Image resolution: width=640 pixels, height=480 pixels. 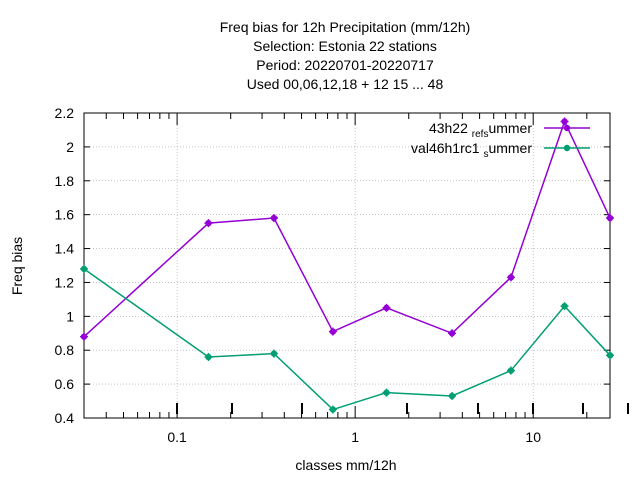 What do you see at coordinates (355, 437) in the screenshot?
I see `x-tick-label: 1` at bounding box center [355, 437].